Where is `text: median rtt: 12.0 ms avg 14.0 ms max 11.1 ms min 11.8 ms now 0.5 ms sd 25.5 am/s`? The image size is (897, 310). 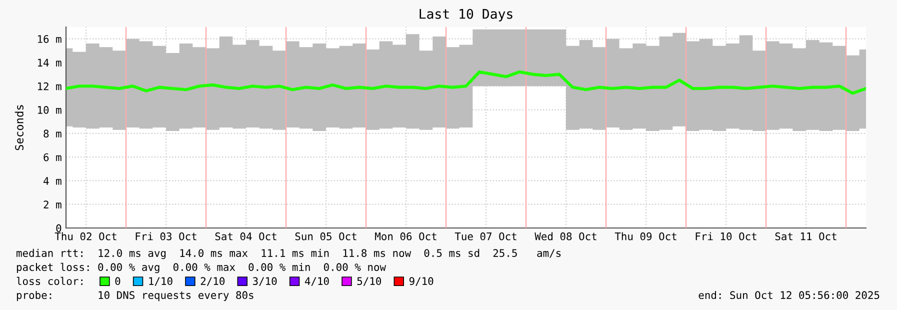 text: median rtt: 12.0 ms avg 14.0 ms max 11.1 ms min 11.8 ms now 0.5 ms sd 25.5 am/s is located at coordinates (288, 254).